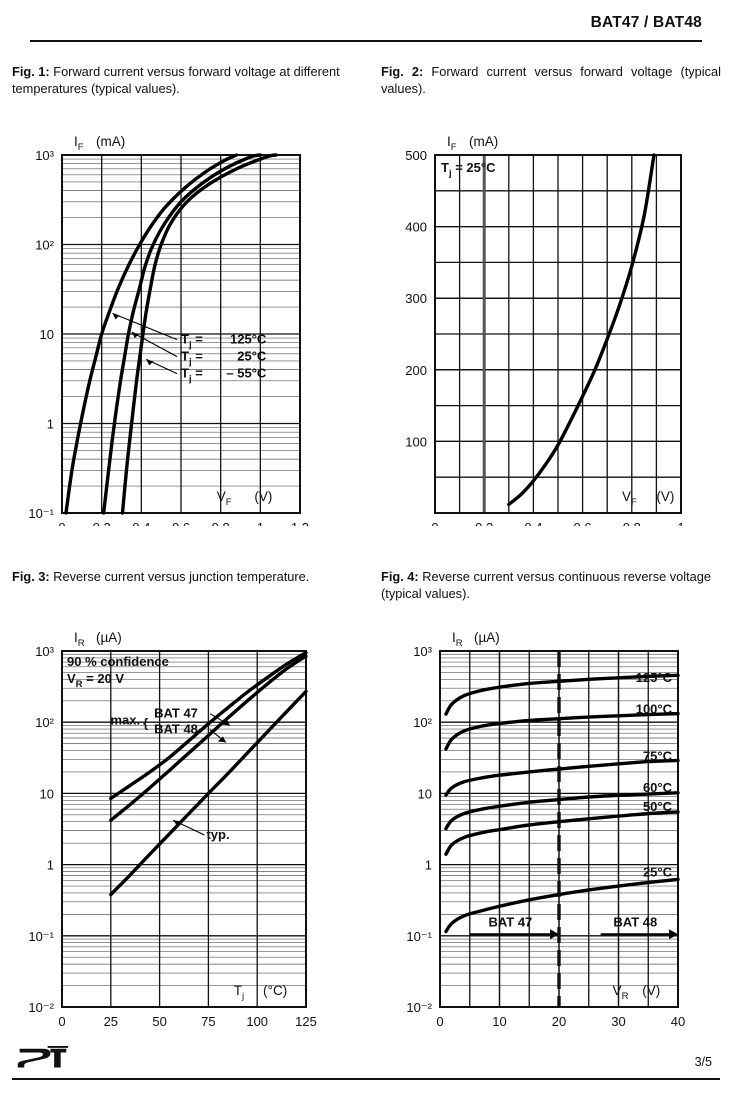 This screenshot has width=732, height=1096. Describe the element at coordinates (366, 41) in the screenshot. I see `header-divider` at that location.